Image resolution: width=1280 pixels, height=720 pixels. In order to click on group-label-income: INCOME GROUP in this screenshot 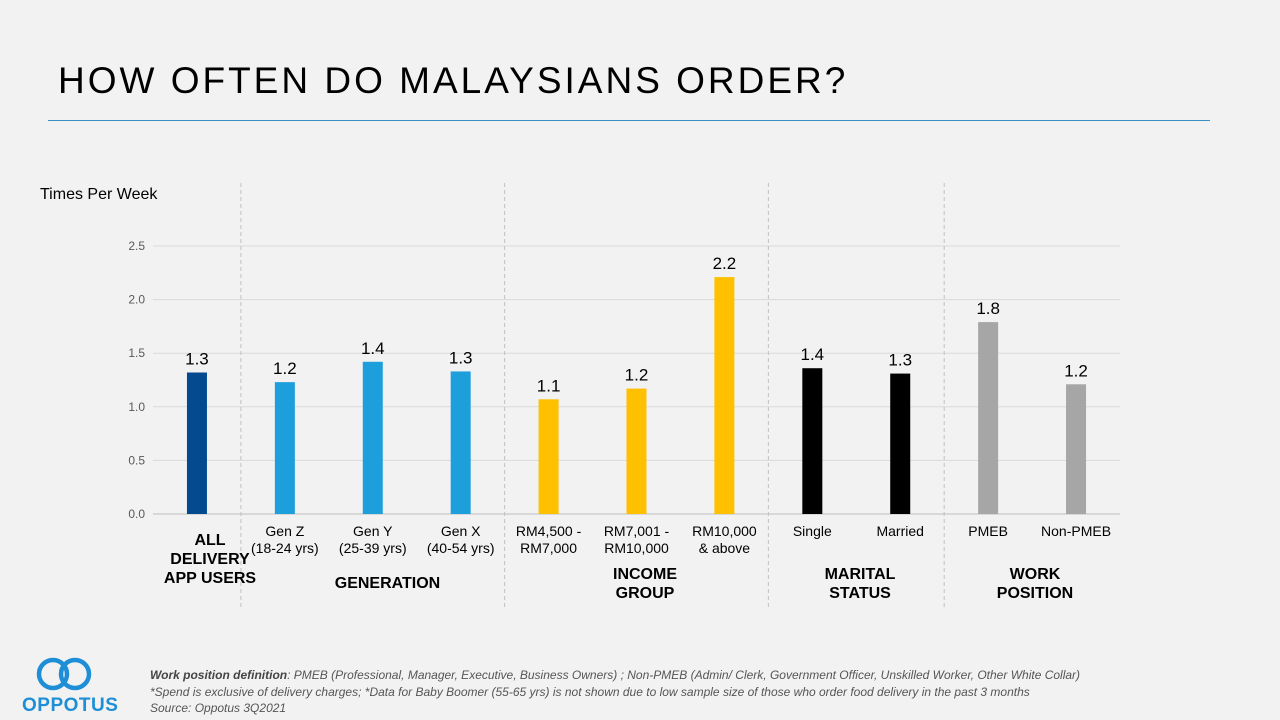, I will do `click(645, 584)`.